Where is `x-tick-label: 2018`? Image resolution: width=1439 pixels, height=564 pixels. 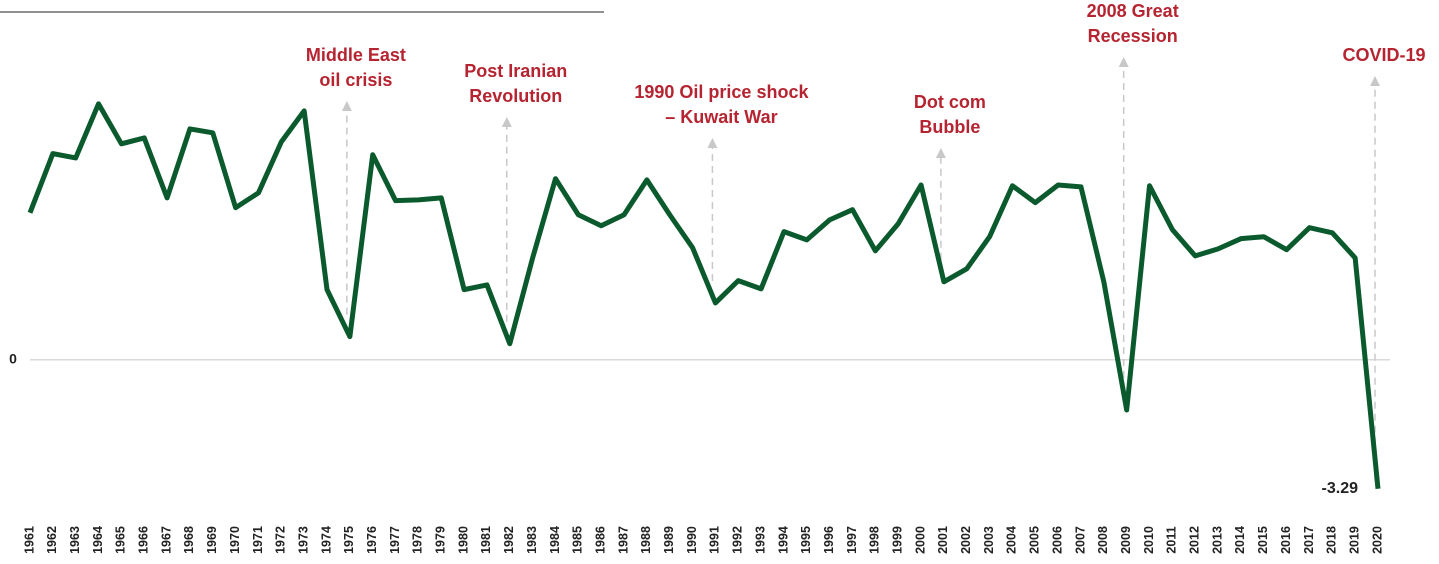
x-tick-label: 2018 is located at coordinates (1332, 540).